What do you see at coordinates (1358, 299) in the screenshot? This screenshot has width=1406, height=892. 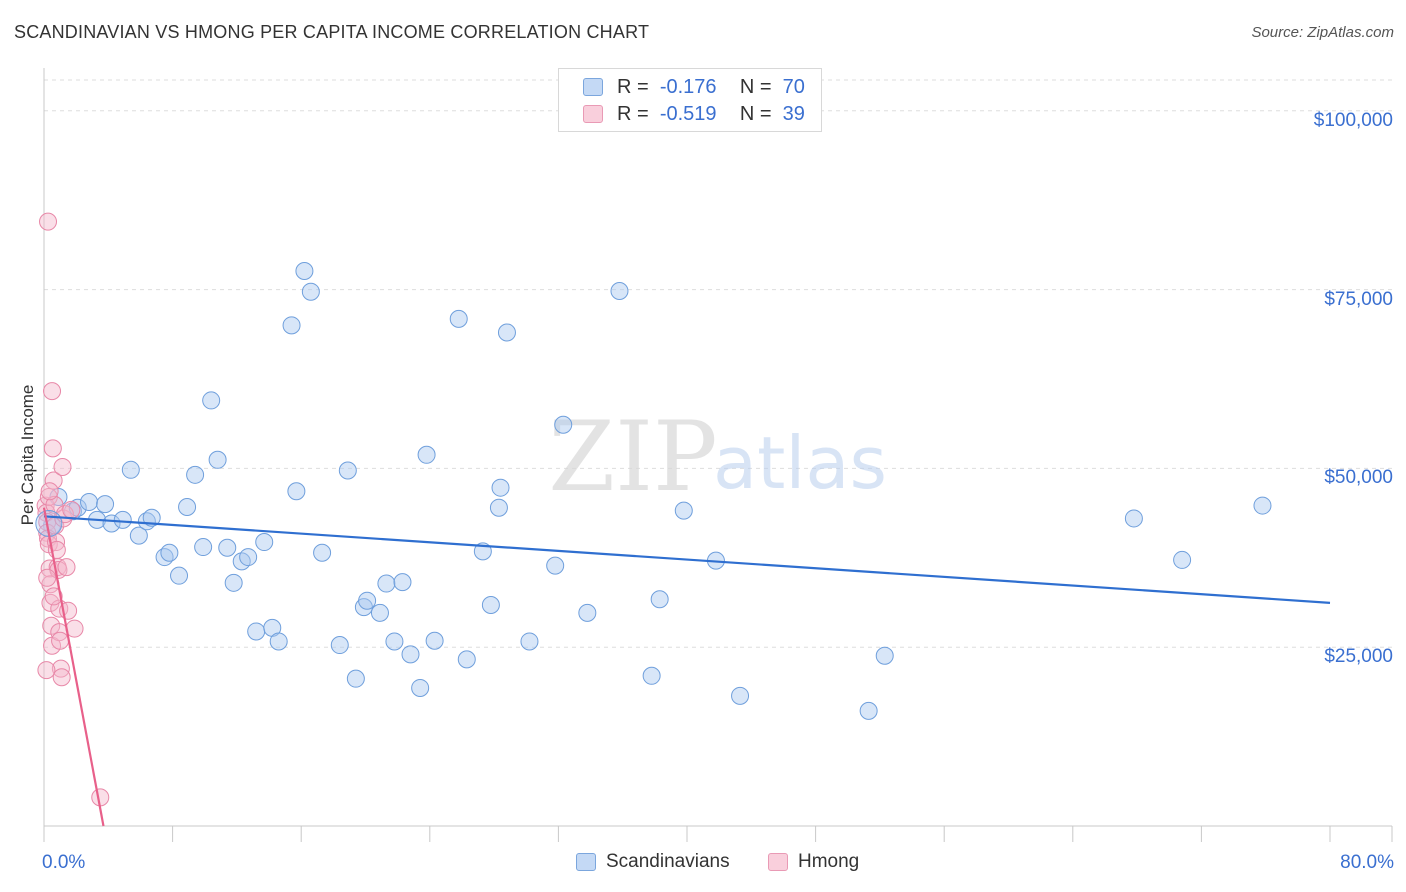 I see `y-tick-label: $75,000` at bounding box center [1358, 299].